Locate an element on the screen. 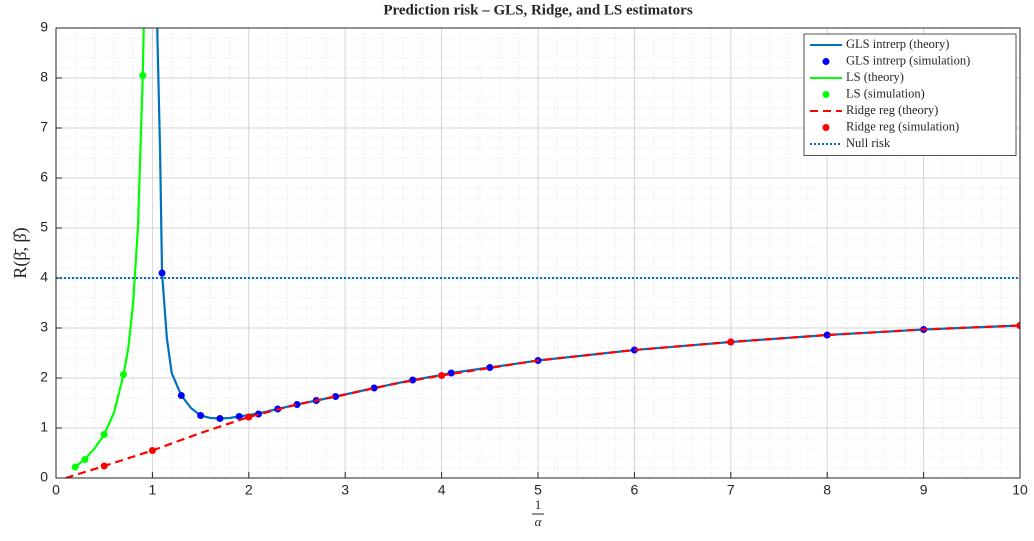 The width and height of the screenshot is (1034, 541). y-tick-label: 9 is located at coordinates (44, 27).